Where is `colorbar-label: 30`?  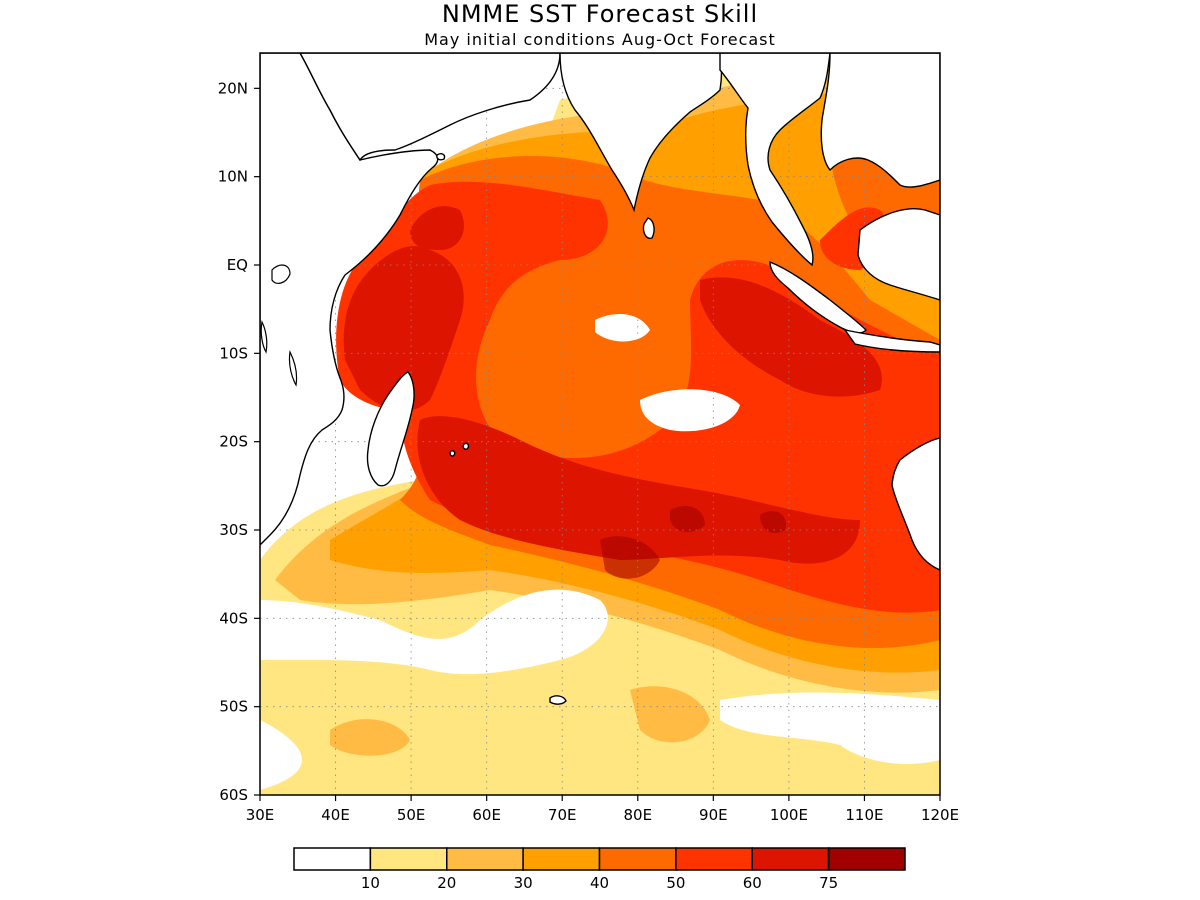 colorbar-label: 30 is located at coordinates (523, 883).